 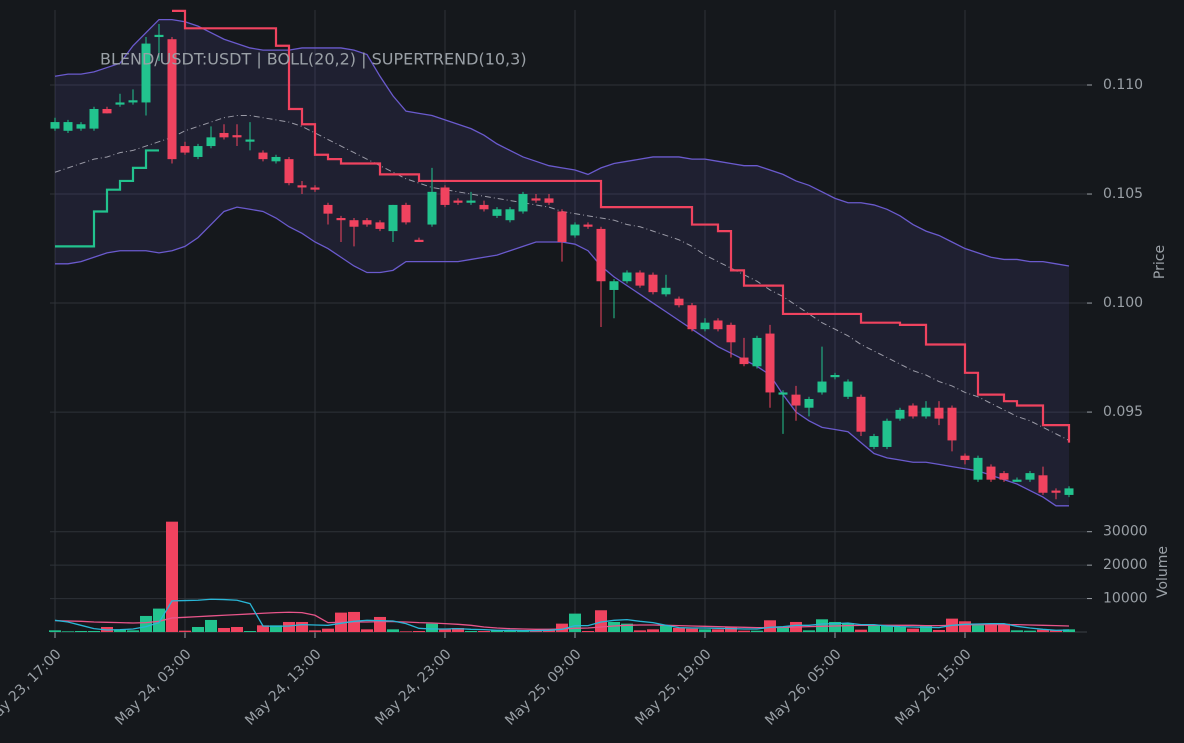 I want to click on y-tick-label: 30000, so click(x=1125, y=532).